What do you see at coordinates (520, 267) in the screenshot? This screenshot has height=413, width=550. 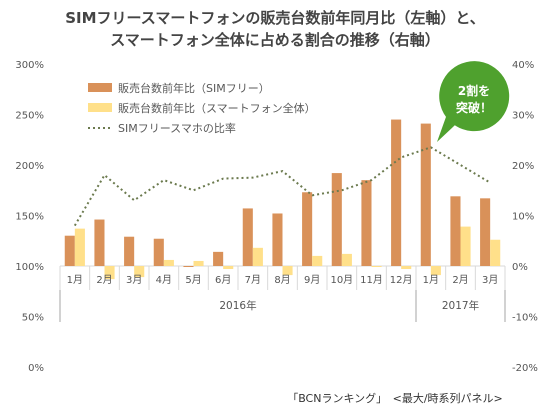 I see `y-right-tick-label: 0%` at bounding box center [520, 267].